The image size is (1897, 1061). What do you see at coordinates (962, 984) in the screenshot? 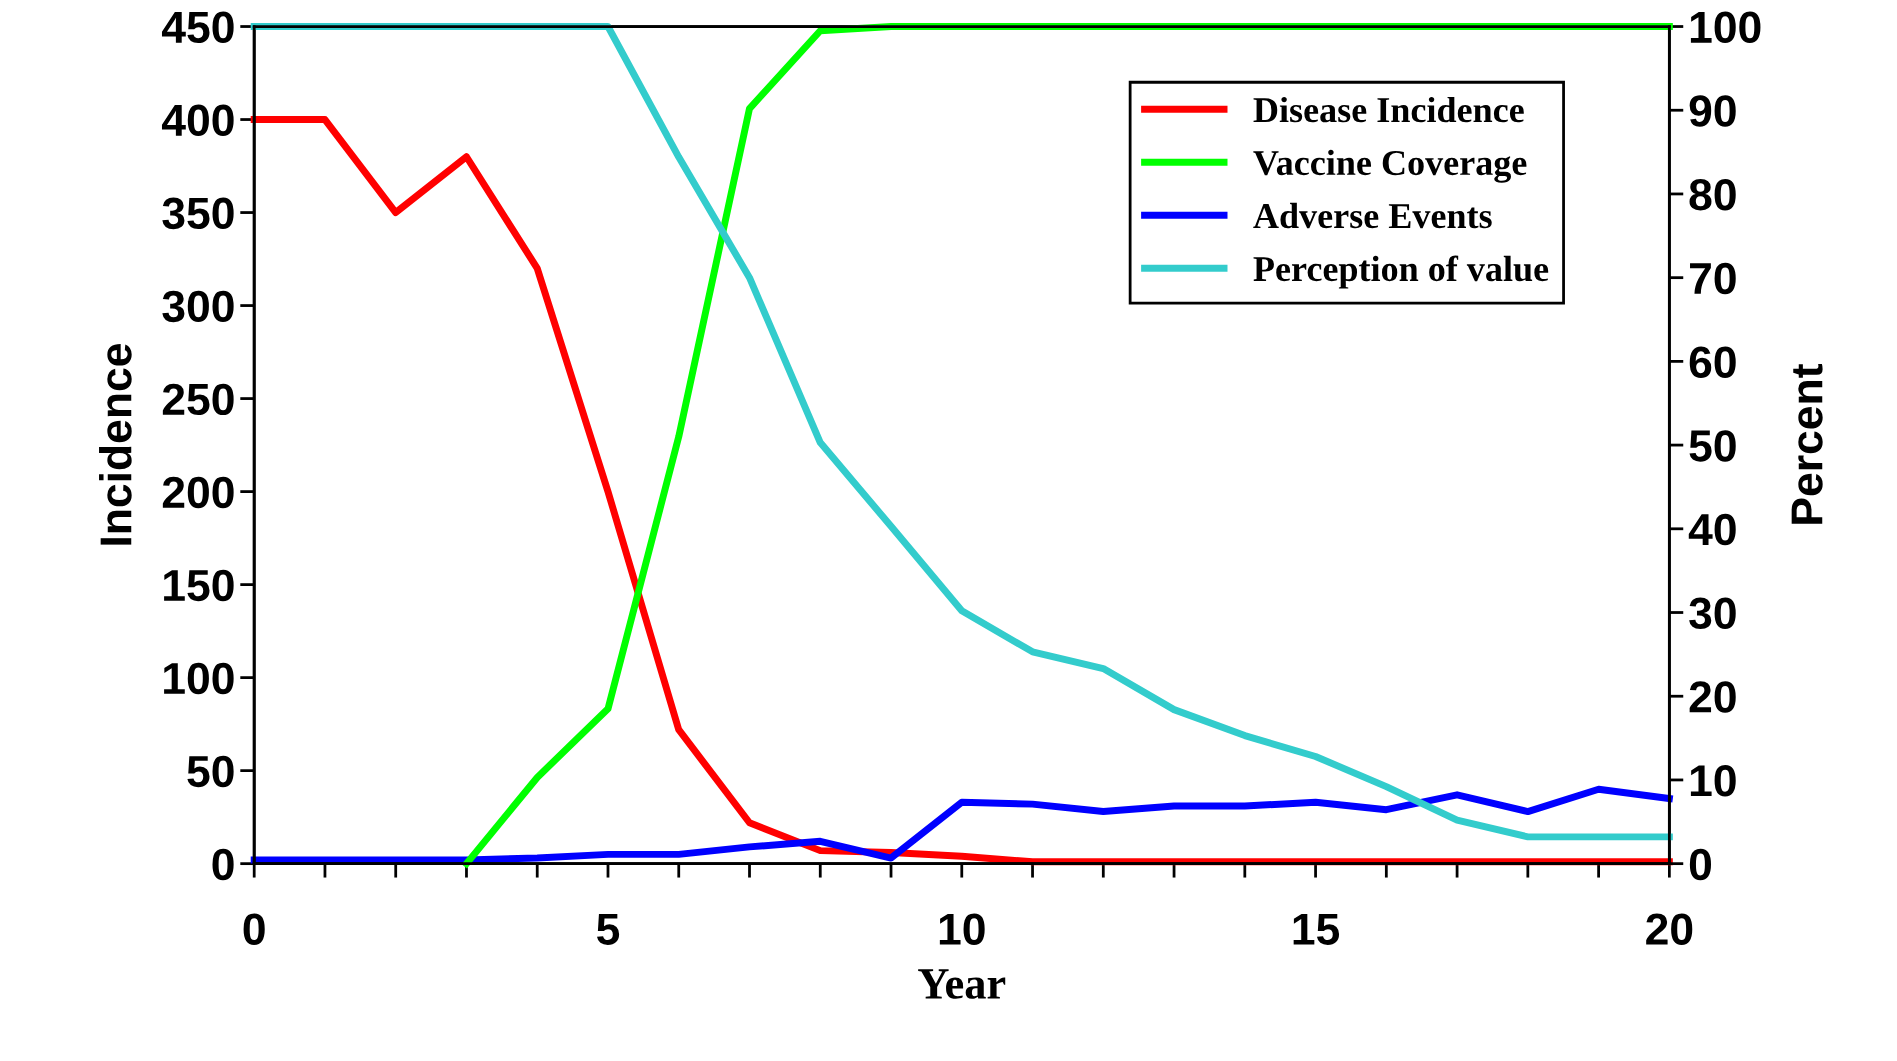
I see `x-axis-title: Year` at bounding box center [962, 984].